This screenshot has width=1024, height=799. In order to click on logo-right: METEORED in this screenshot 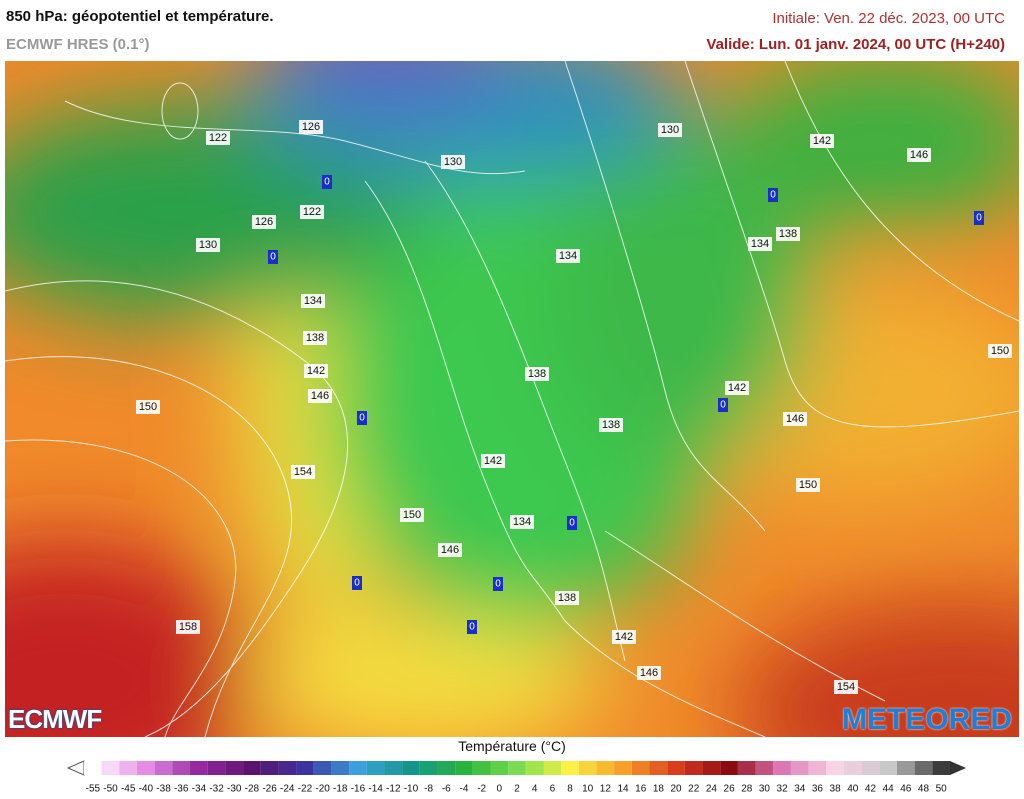, I will do `click(926, 719)`.